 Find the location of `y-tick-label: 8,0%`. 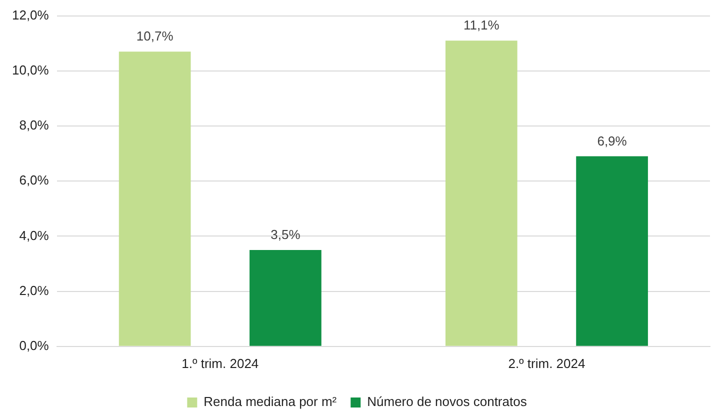

y-tick-label: 8,0% is located at coordinates (34, 125).